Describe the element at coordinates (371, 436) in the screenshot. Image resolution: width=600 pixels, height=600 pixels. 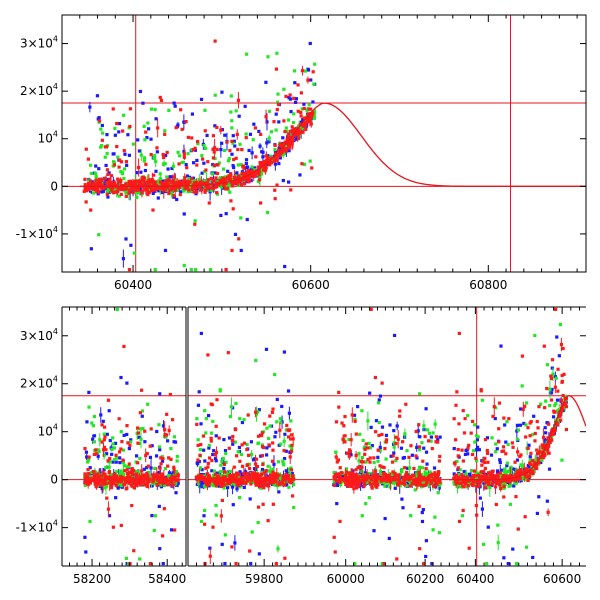
I see `bottom-segment-plot-area` at that location.